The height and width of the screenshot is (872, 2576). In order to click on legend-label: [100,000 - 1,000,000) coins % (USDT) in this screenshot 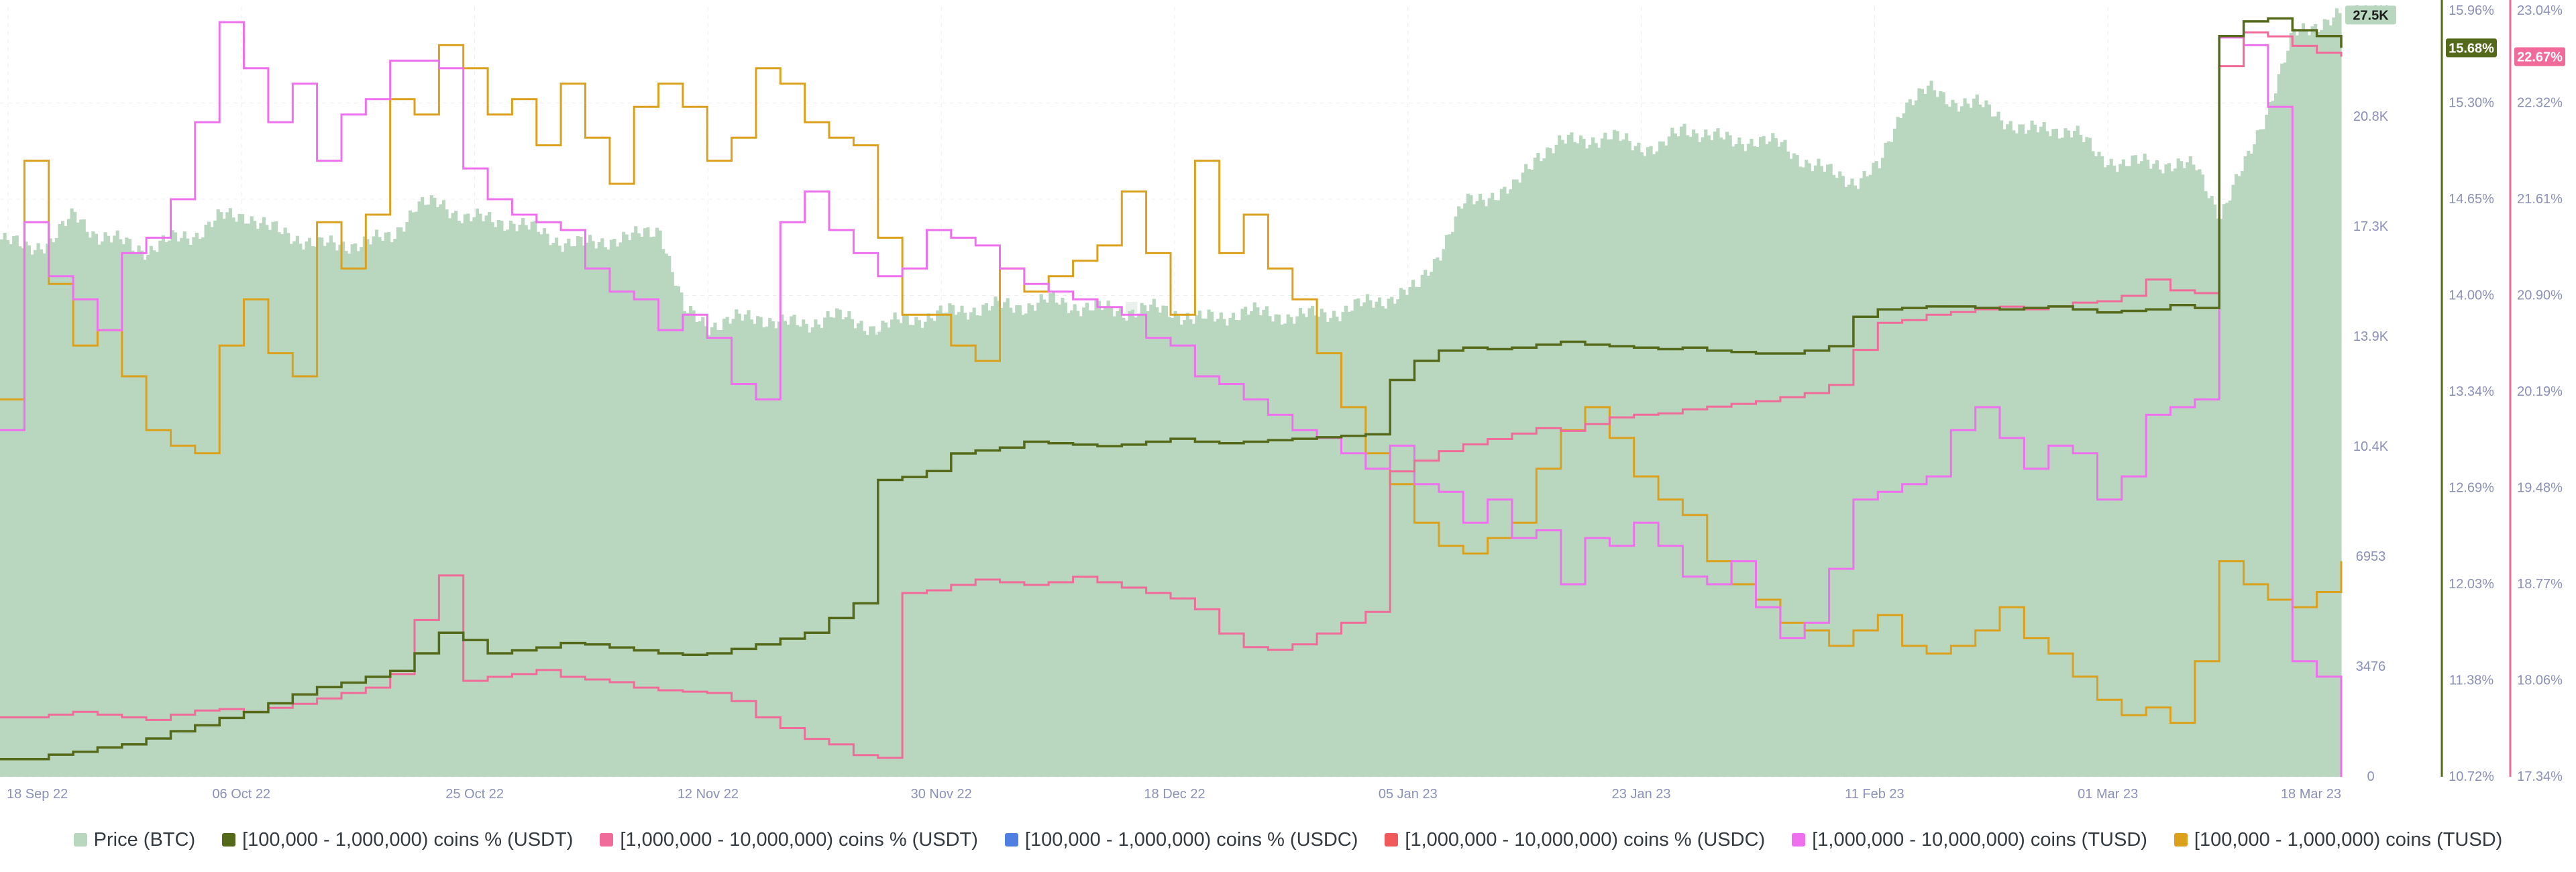, I will do `click(408, 839)`.